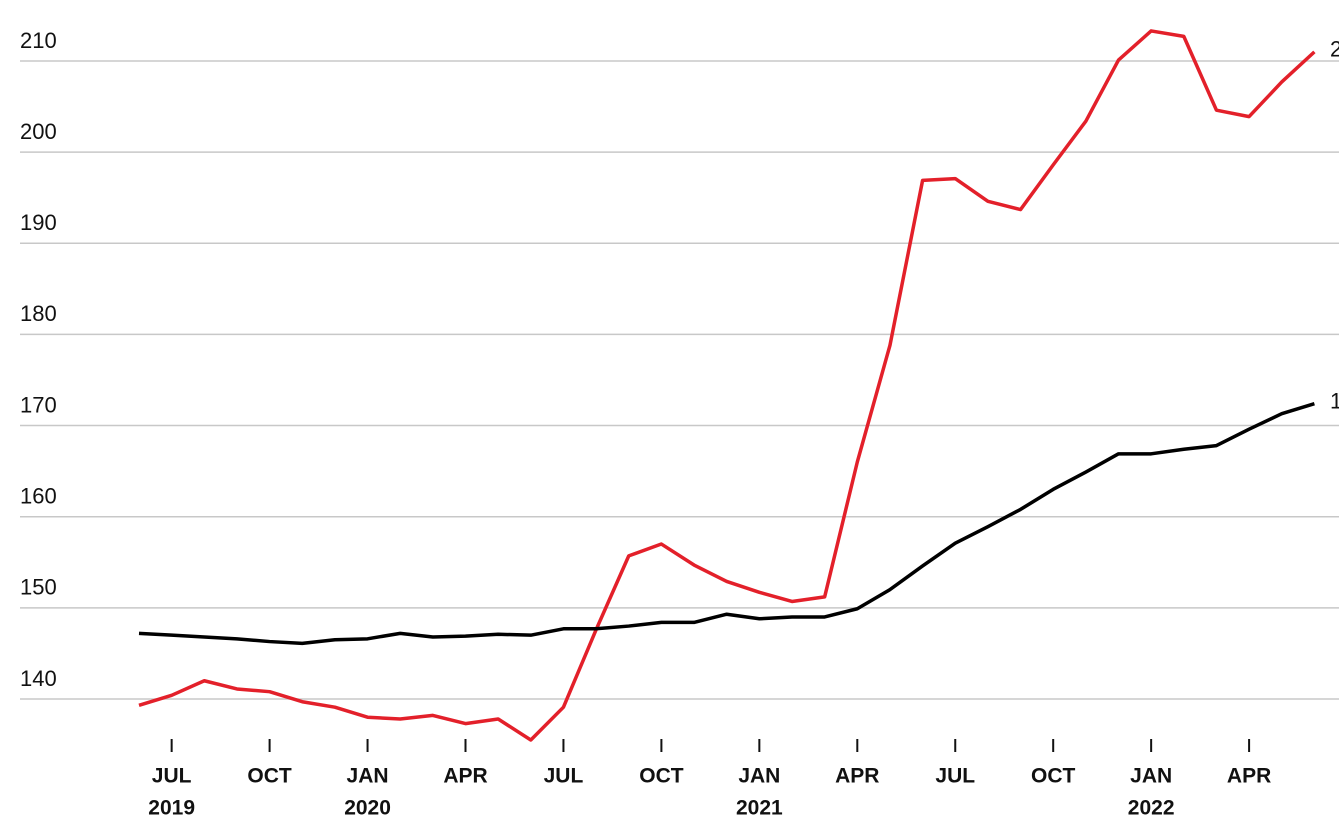 The image size is (1339, 838). I want to click on end-label: 2, so click(1334, 49).